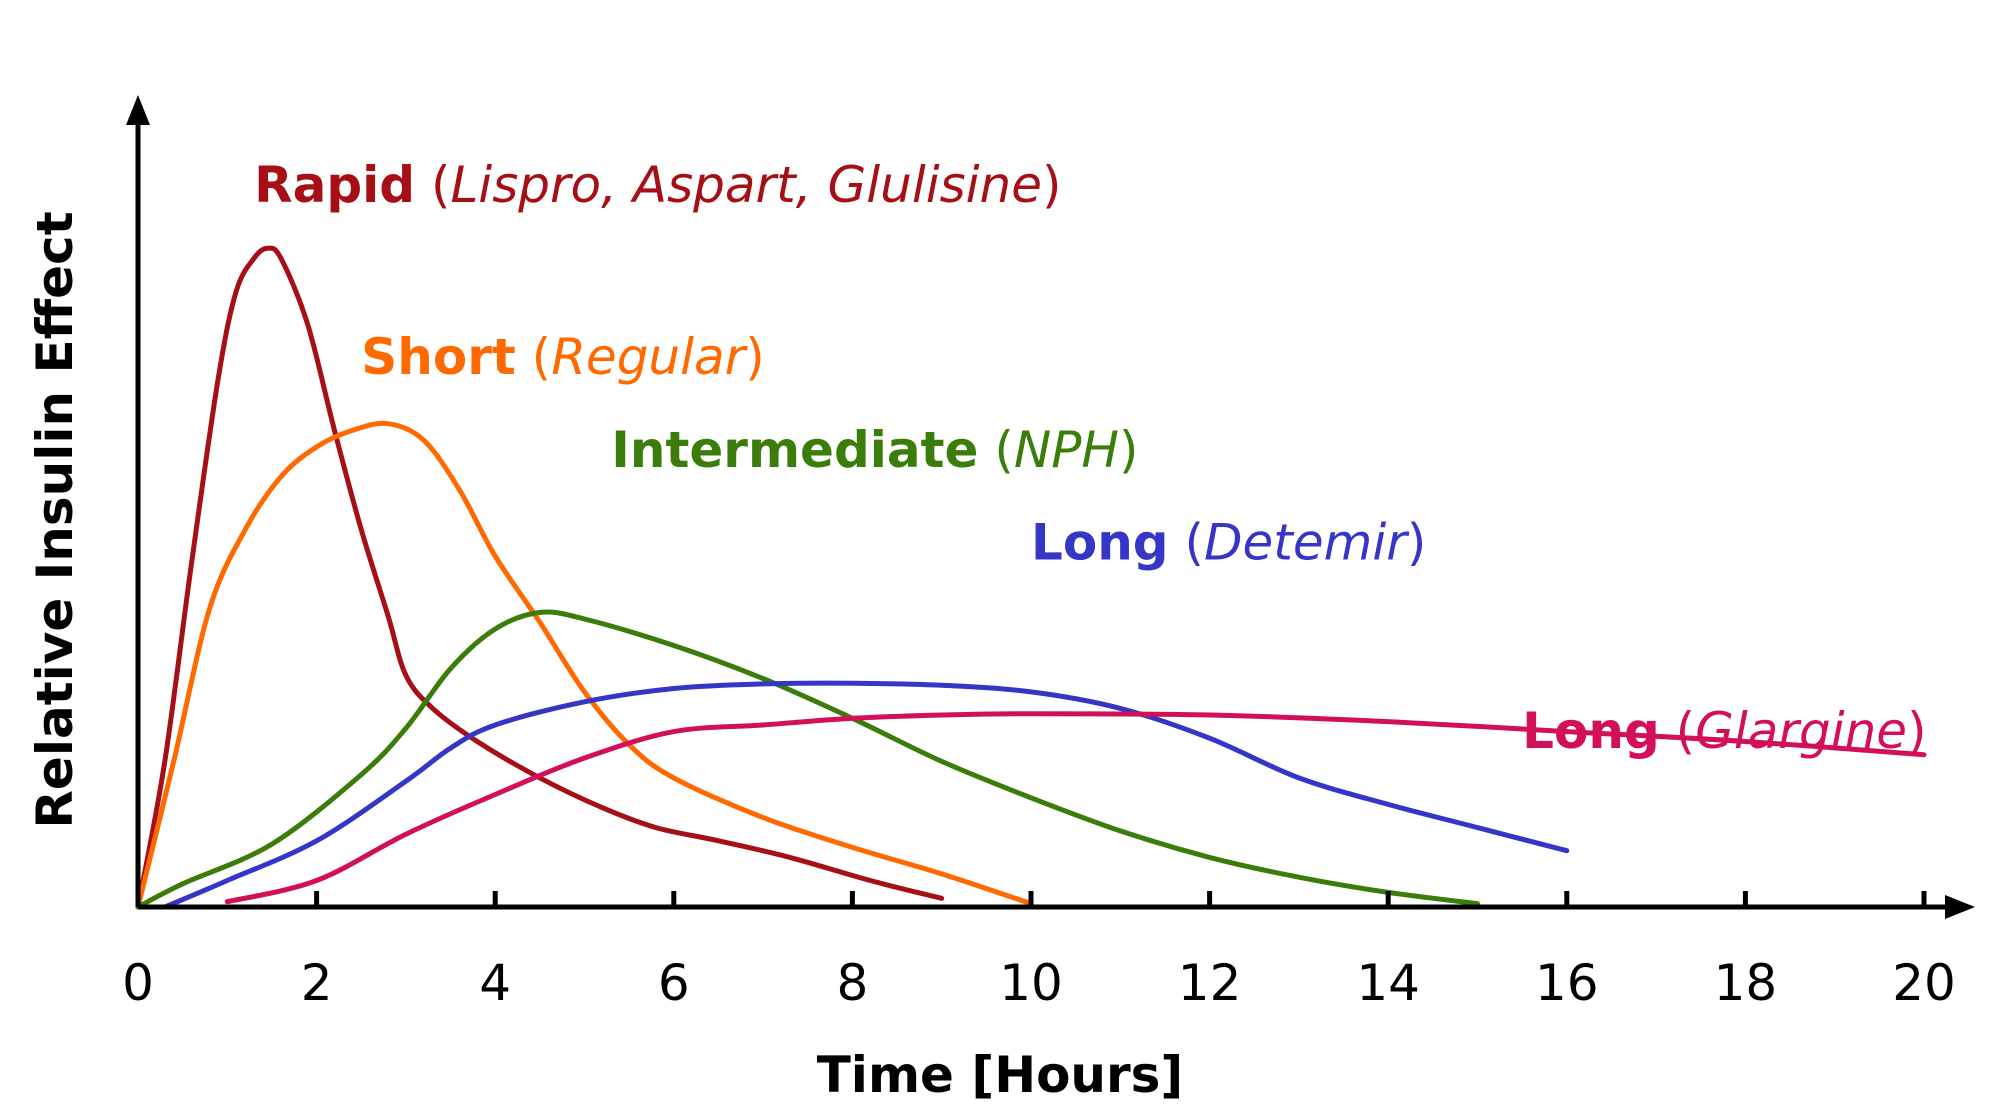 This screenshot has height=1116, width=2000. I want to click on series-label-long: Long (Detemir), so click(1228, 542).